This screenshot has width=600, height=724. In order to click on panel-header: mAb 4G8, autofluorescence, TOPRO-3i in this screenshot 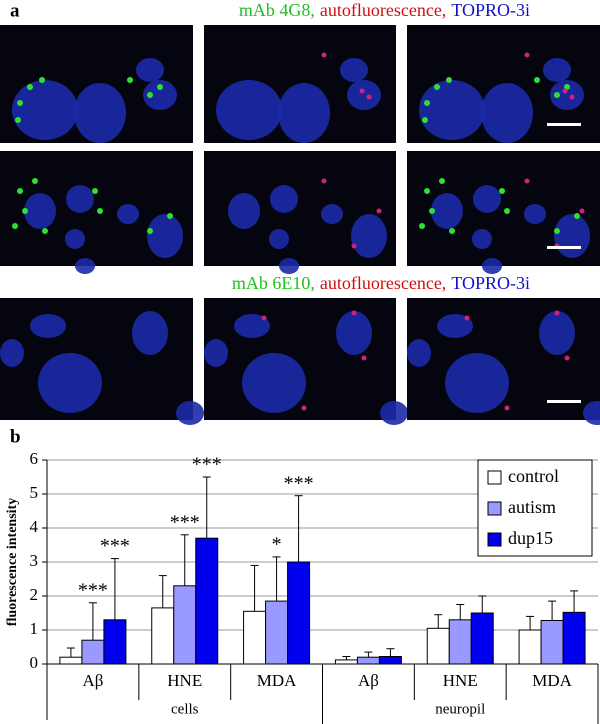, I will do `click(384, 10)`.